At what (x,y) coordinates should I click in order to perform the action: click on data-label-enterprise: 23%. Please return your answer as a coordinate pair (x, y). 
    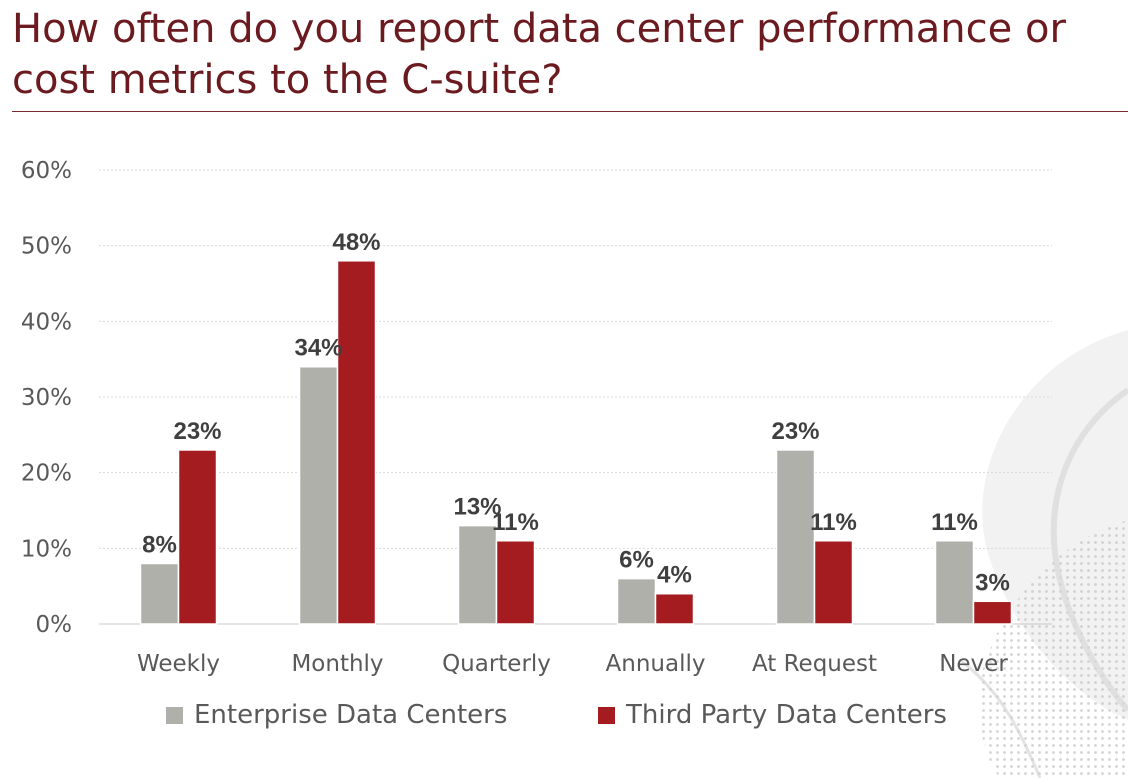
    Looking at the image, I should click on (795, 431).